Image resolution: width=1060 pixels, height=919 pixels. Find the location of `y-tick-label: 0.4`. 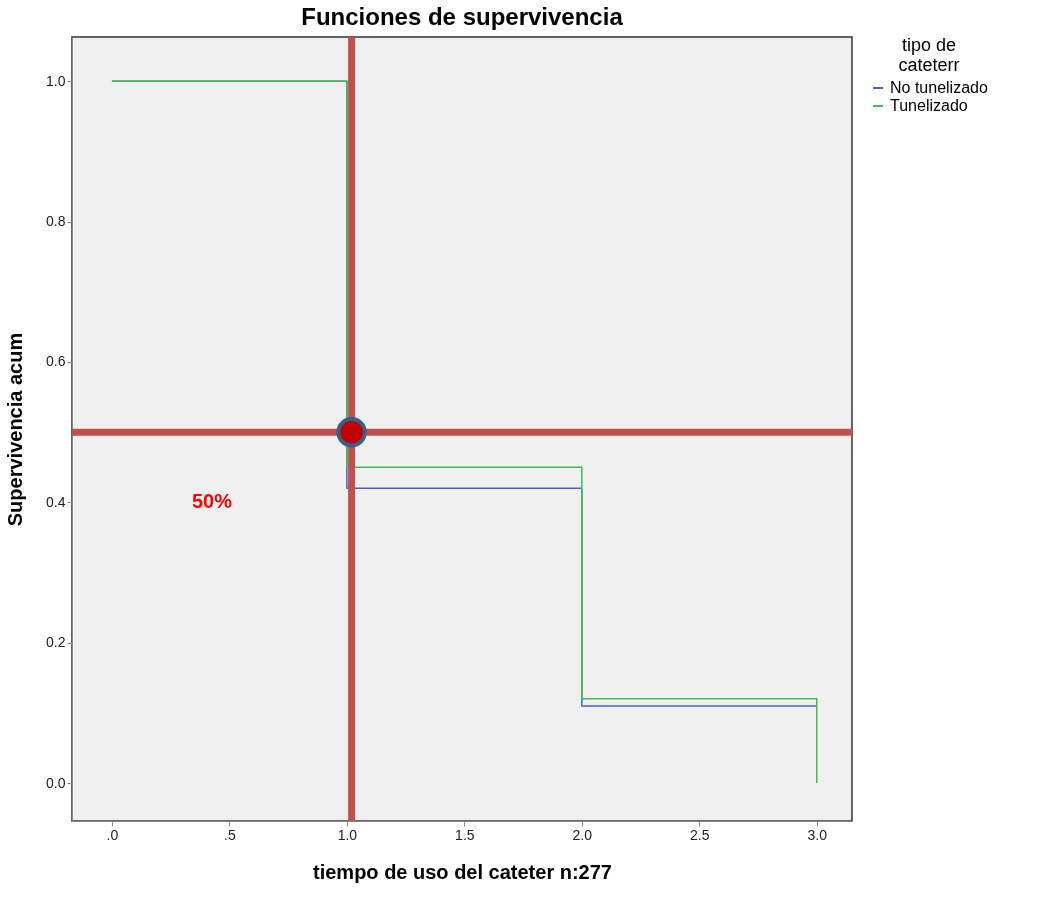

y-tick-label: 0.4 is located at coordinates (56, 501).